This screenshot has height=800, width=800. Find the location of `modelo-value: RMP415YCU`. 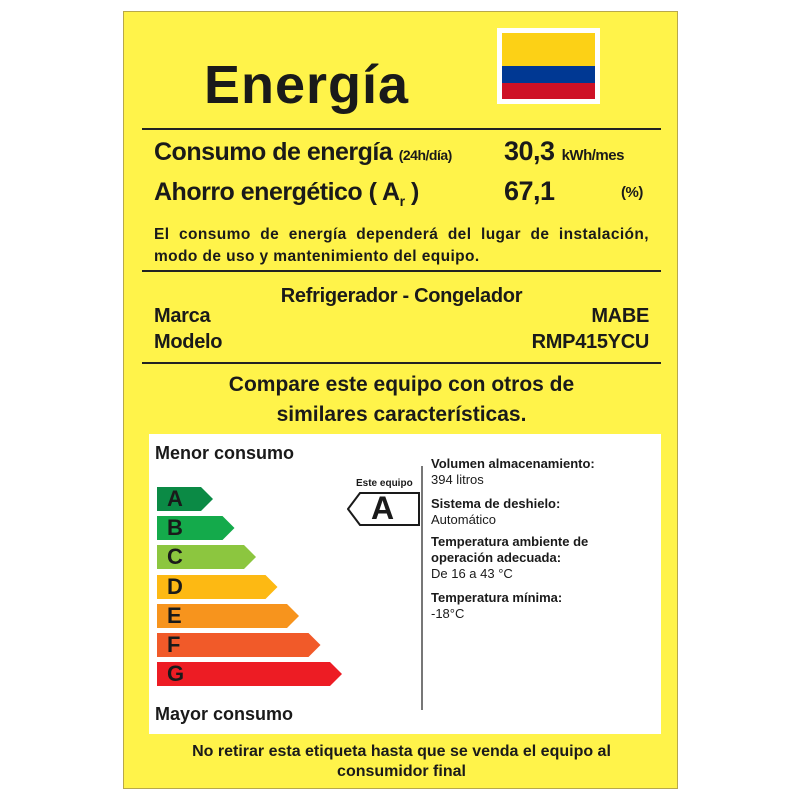

modelo-value: RMP415YCU is located at coordinates (590, 342).